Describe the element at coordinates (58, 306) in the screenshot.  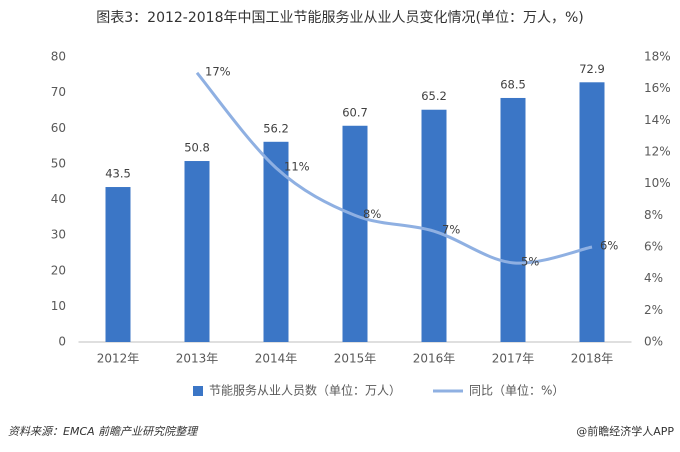
I see `y-tick-label: 10` at that location.